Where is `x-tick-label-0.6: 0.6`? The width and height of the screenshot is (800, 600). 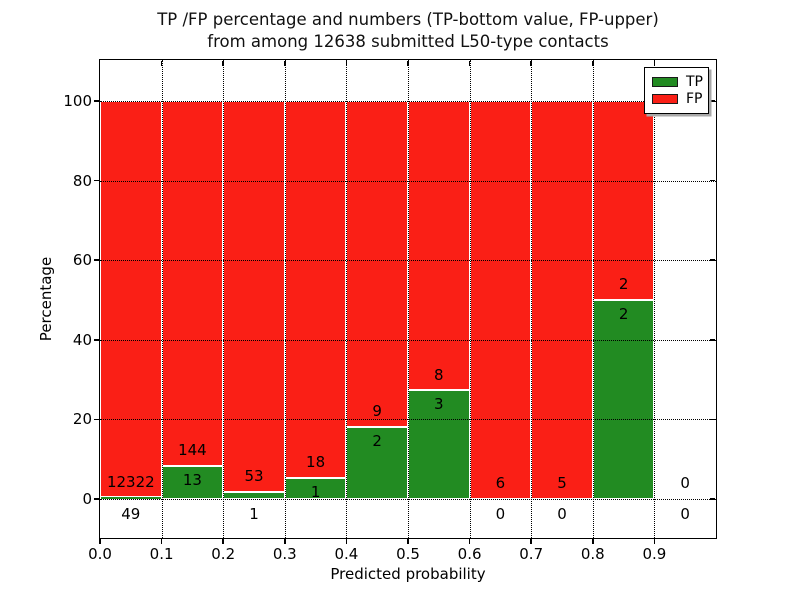
x-tick-label-0.6: 0.6 is located at coordinates (469, 554).